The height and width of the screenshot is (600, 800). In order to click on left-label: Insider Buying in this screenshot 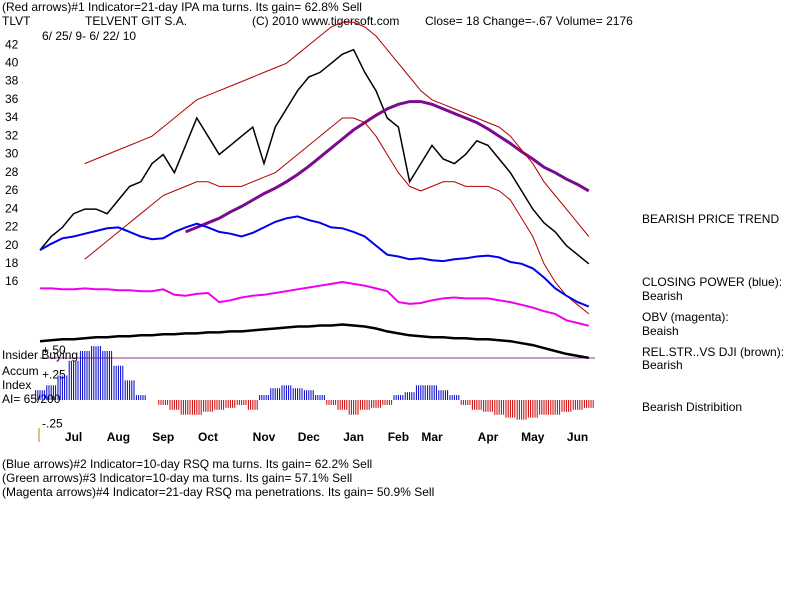, I will do `click(40, 355)`.